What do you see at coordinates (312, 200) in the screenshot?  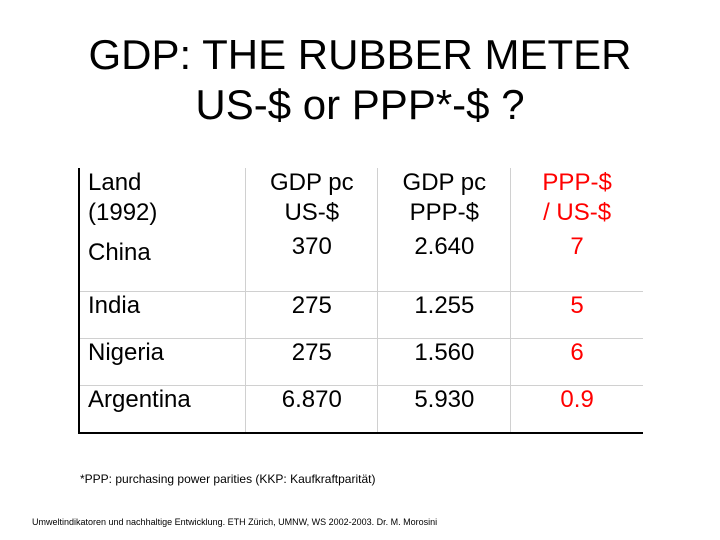 I see `header-gdp-us: GDP pc US-$` at bounding box center [312, 200].